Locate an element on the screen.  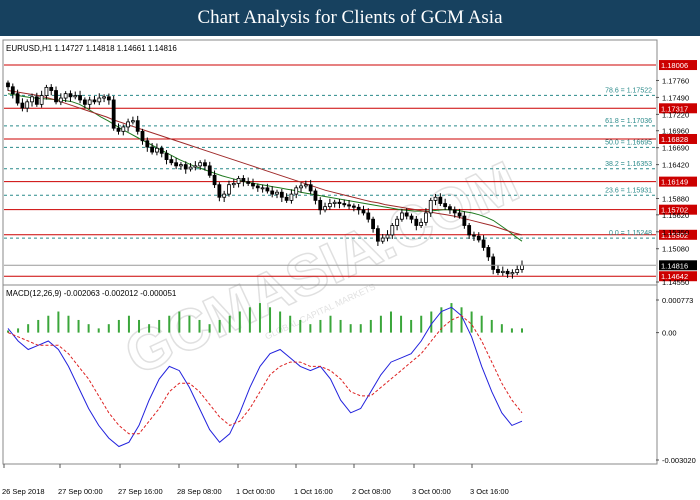
macd-tick-label: -0.003020 is located at coordinates (679, 460).